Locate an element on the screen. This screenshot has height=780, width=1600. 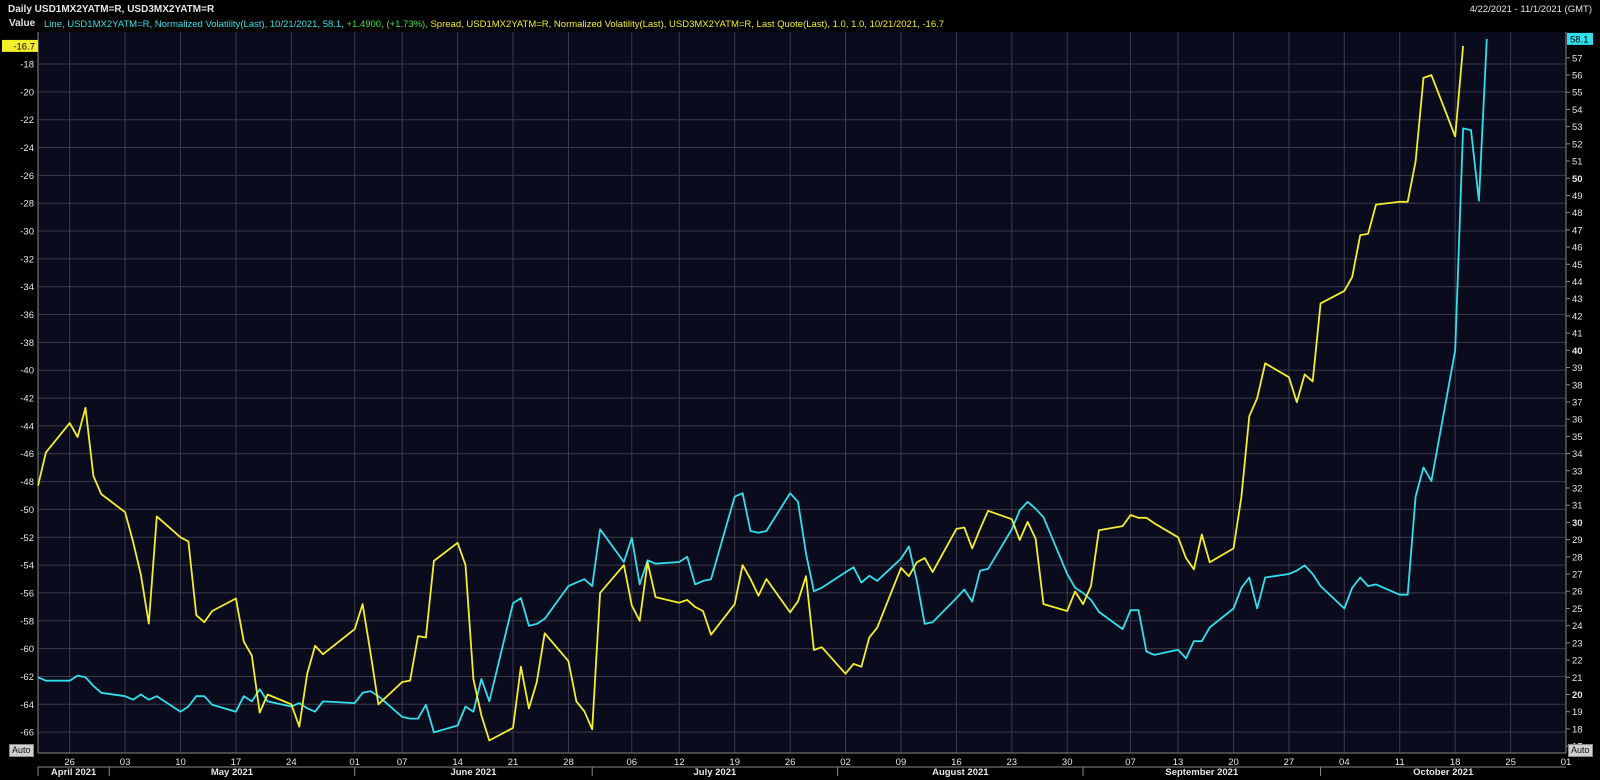
x-tick-label: 03 is located at coordinates (125, 762).